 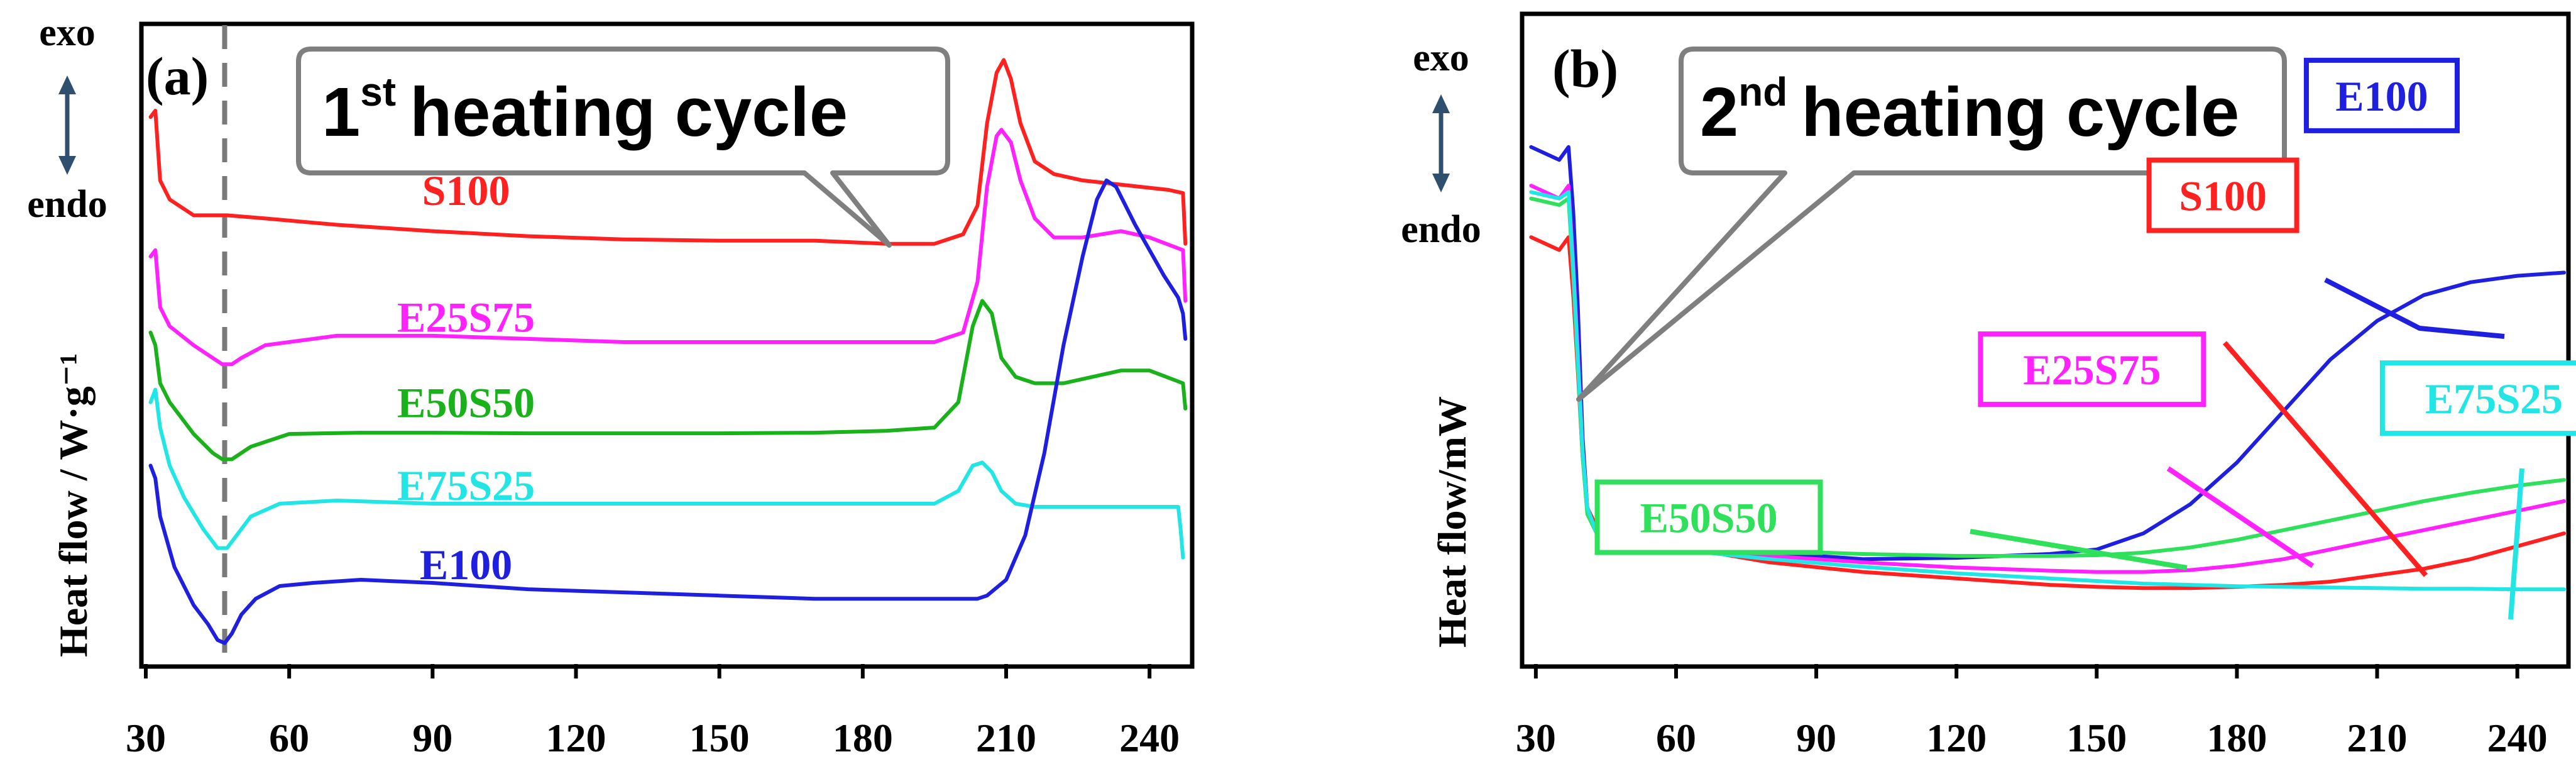 I want to click on panel-b-label: (b), so click(x=1585, y=68).